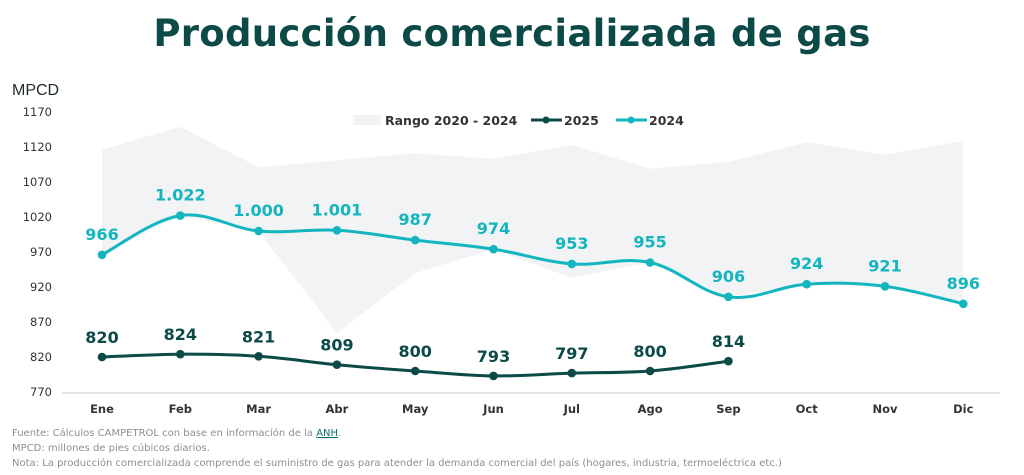  I want to click on y-tick-label: 820, so click(41, 357).